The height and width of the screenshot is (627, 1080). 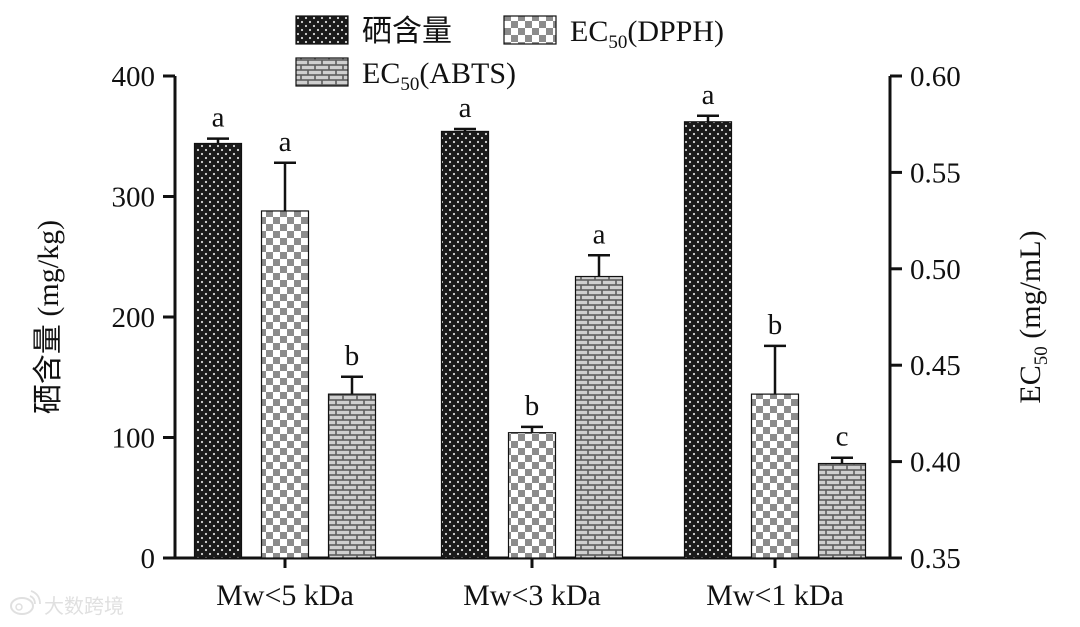 What do you see at coordinates (134, 439) in the screenshot?
I see `y-left-tick-label: 100` at bounding box center [134, 439].